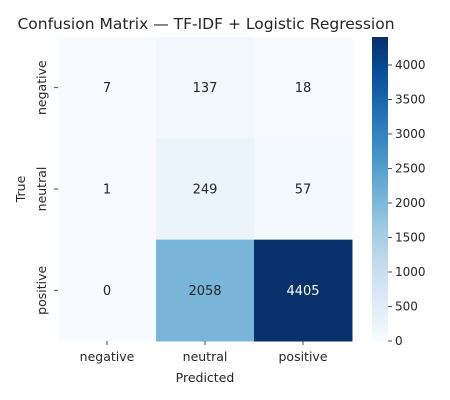 The height and width of the screenshot is (400, 450). I want to click on y-tick-label: neutral, so click(41, 189).